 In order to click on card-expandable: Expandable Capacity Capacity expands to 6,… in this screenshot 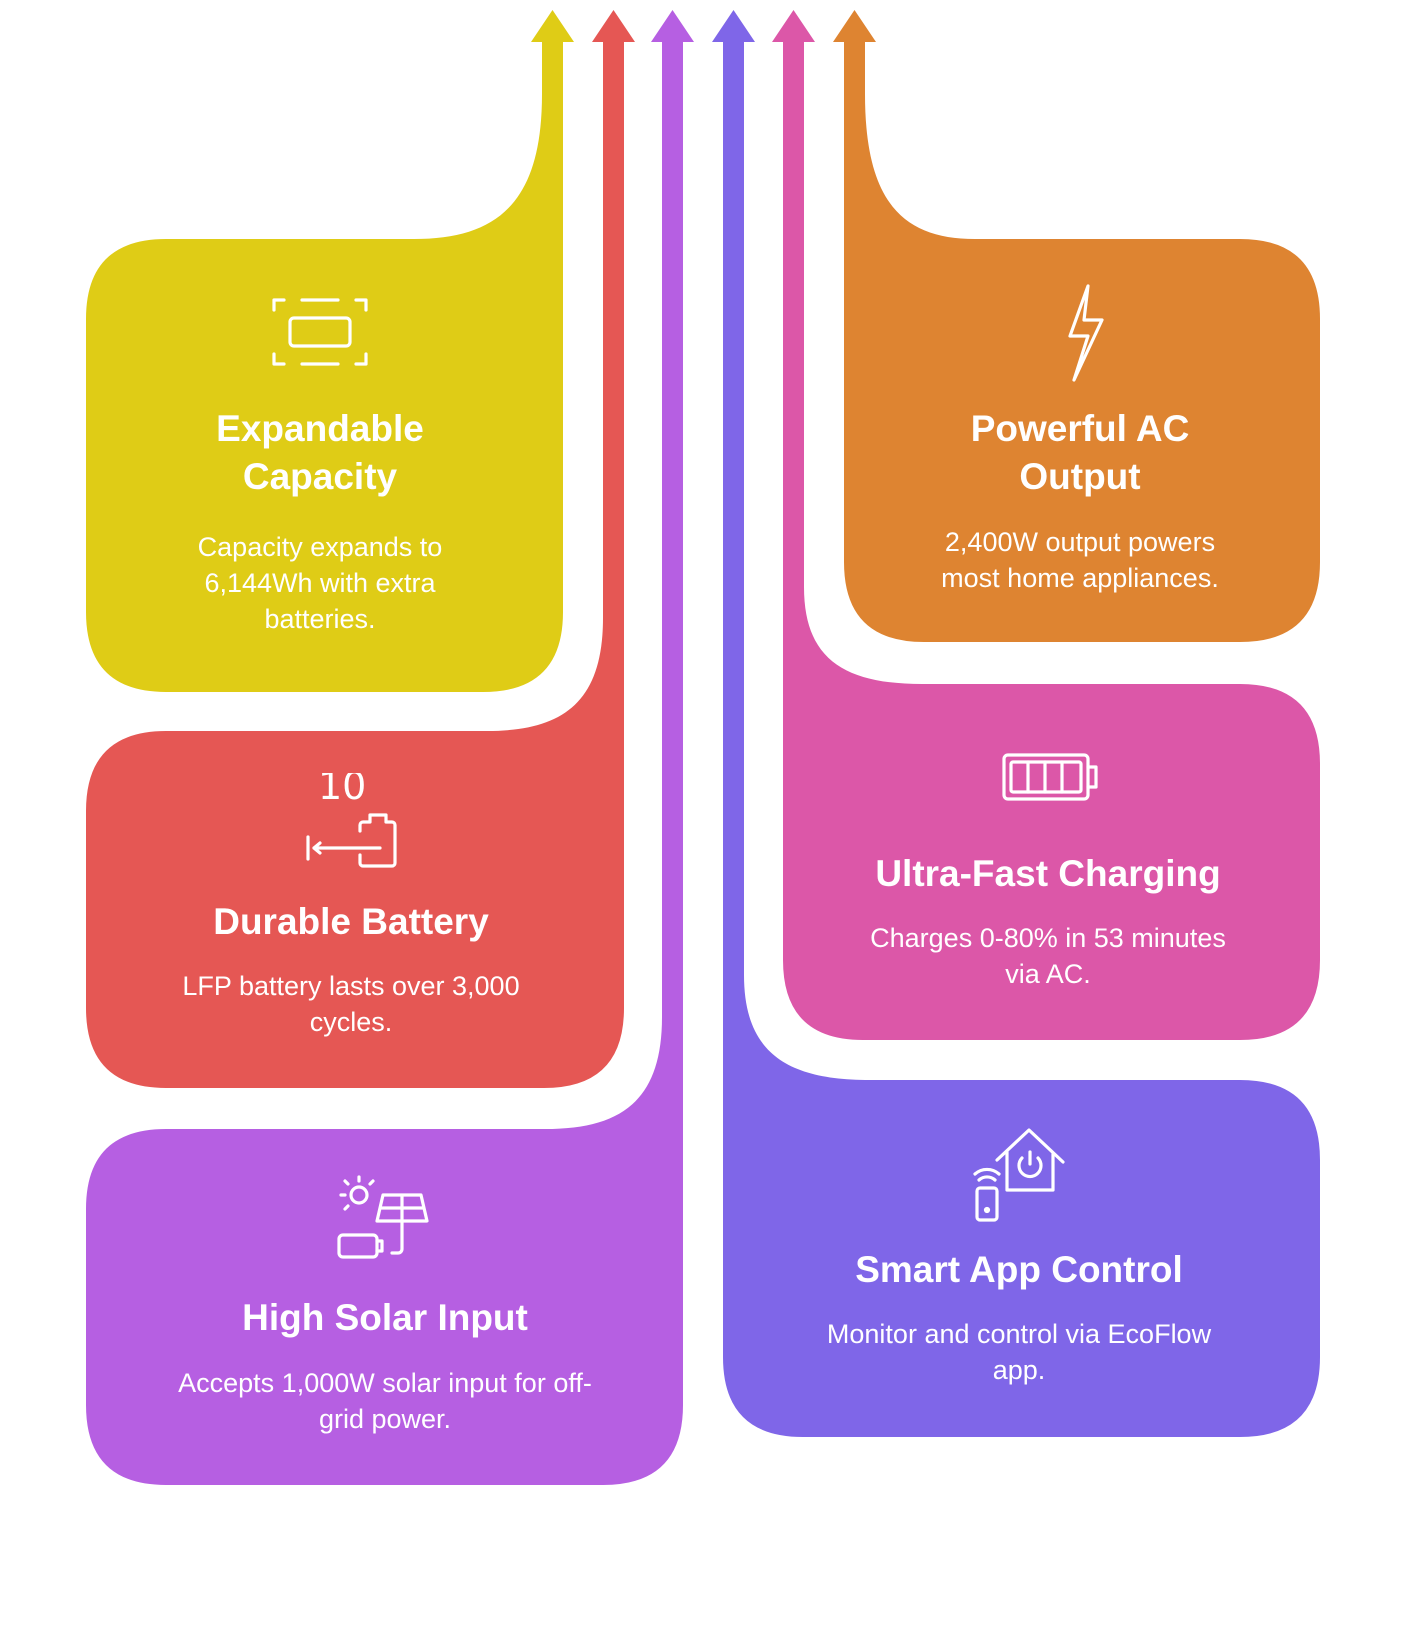, I will do `click(320, 521)`.